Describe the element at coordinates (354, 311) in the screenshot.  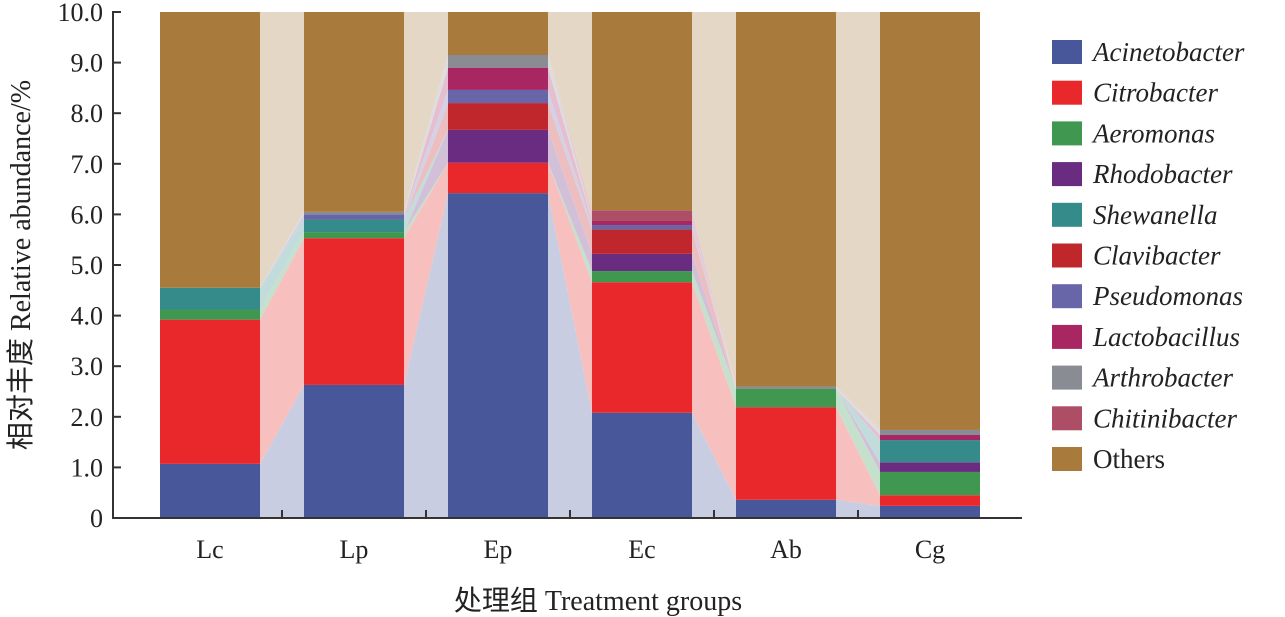
I see `bar-segment-lp-citrobacter` at that location.